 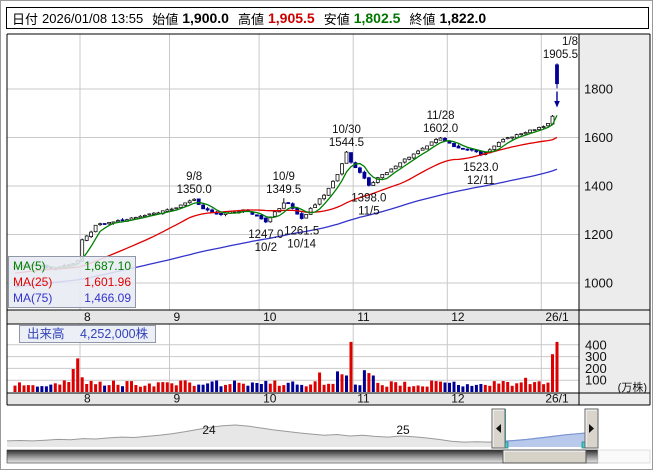 I want to click on nav-selection-region, so click(x=299, y=436).